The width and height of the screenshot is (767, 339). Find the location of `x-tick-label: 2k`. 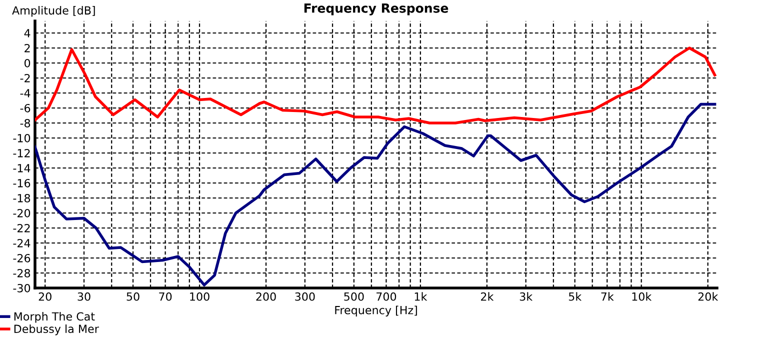

x-tick-label: 2k is located at coordinates (487, 296).